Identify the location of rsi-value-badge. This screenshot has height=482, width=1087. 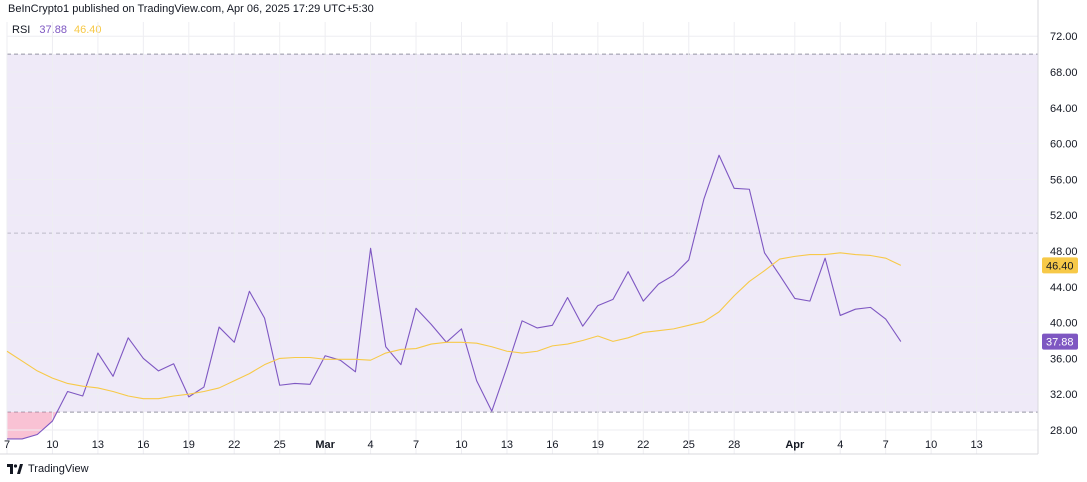
(1060, 341).